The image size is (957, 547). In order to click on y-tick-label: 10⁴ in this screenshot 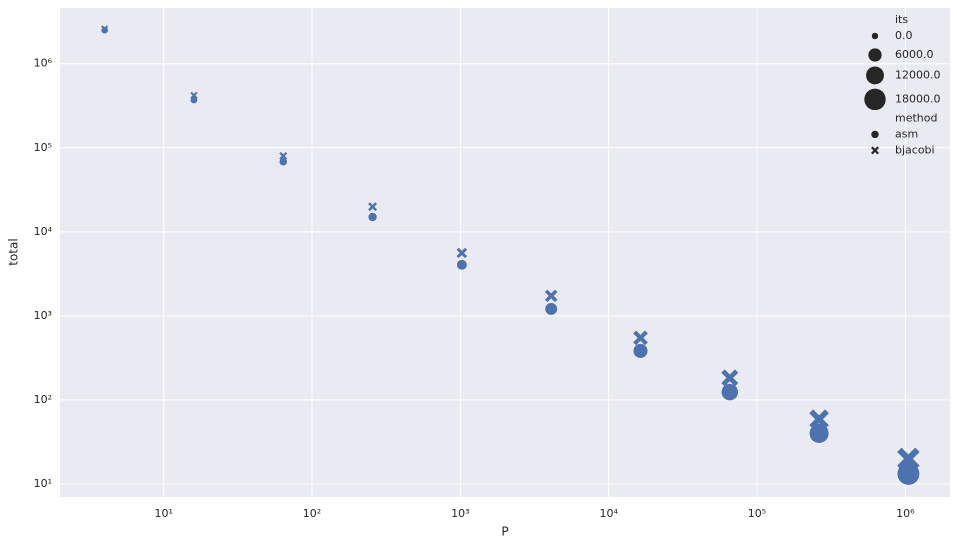, I will do `click(43, 231)`.